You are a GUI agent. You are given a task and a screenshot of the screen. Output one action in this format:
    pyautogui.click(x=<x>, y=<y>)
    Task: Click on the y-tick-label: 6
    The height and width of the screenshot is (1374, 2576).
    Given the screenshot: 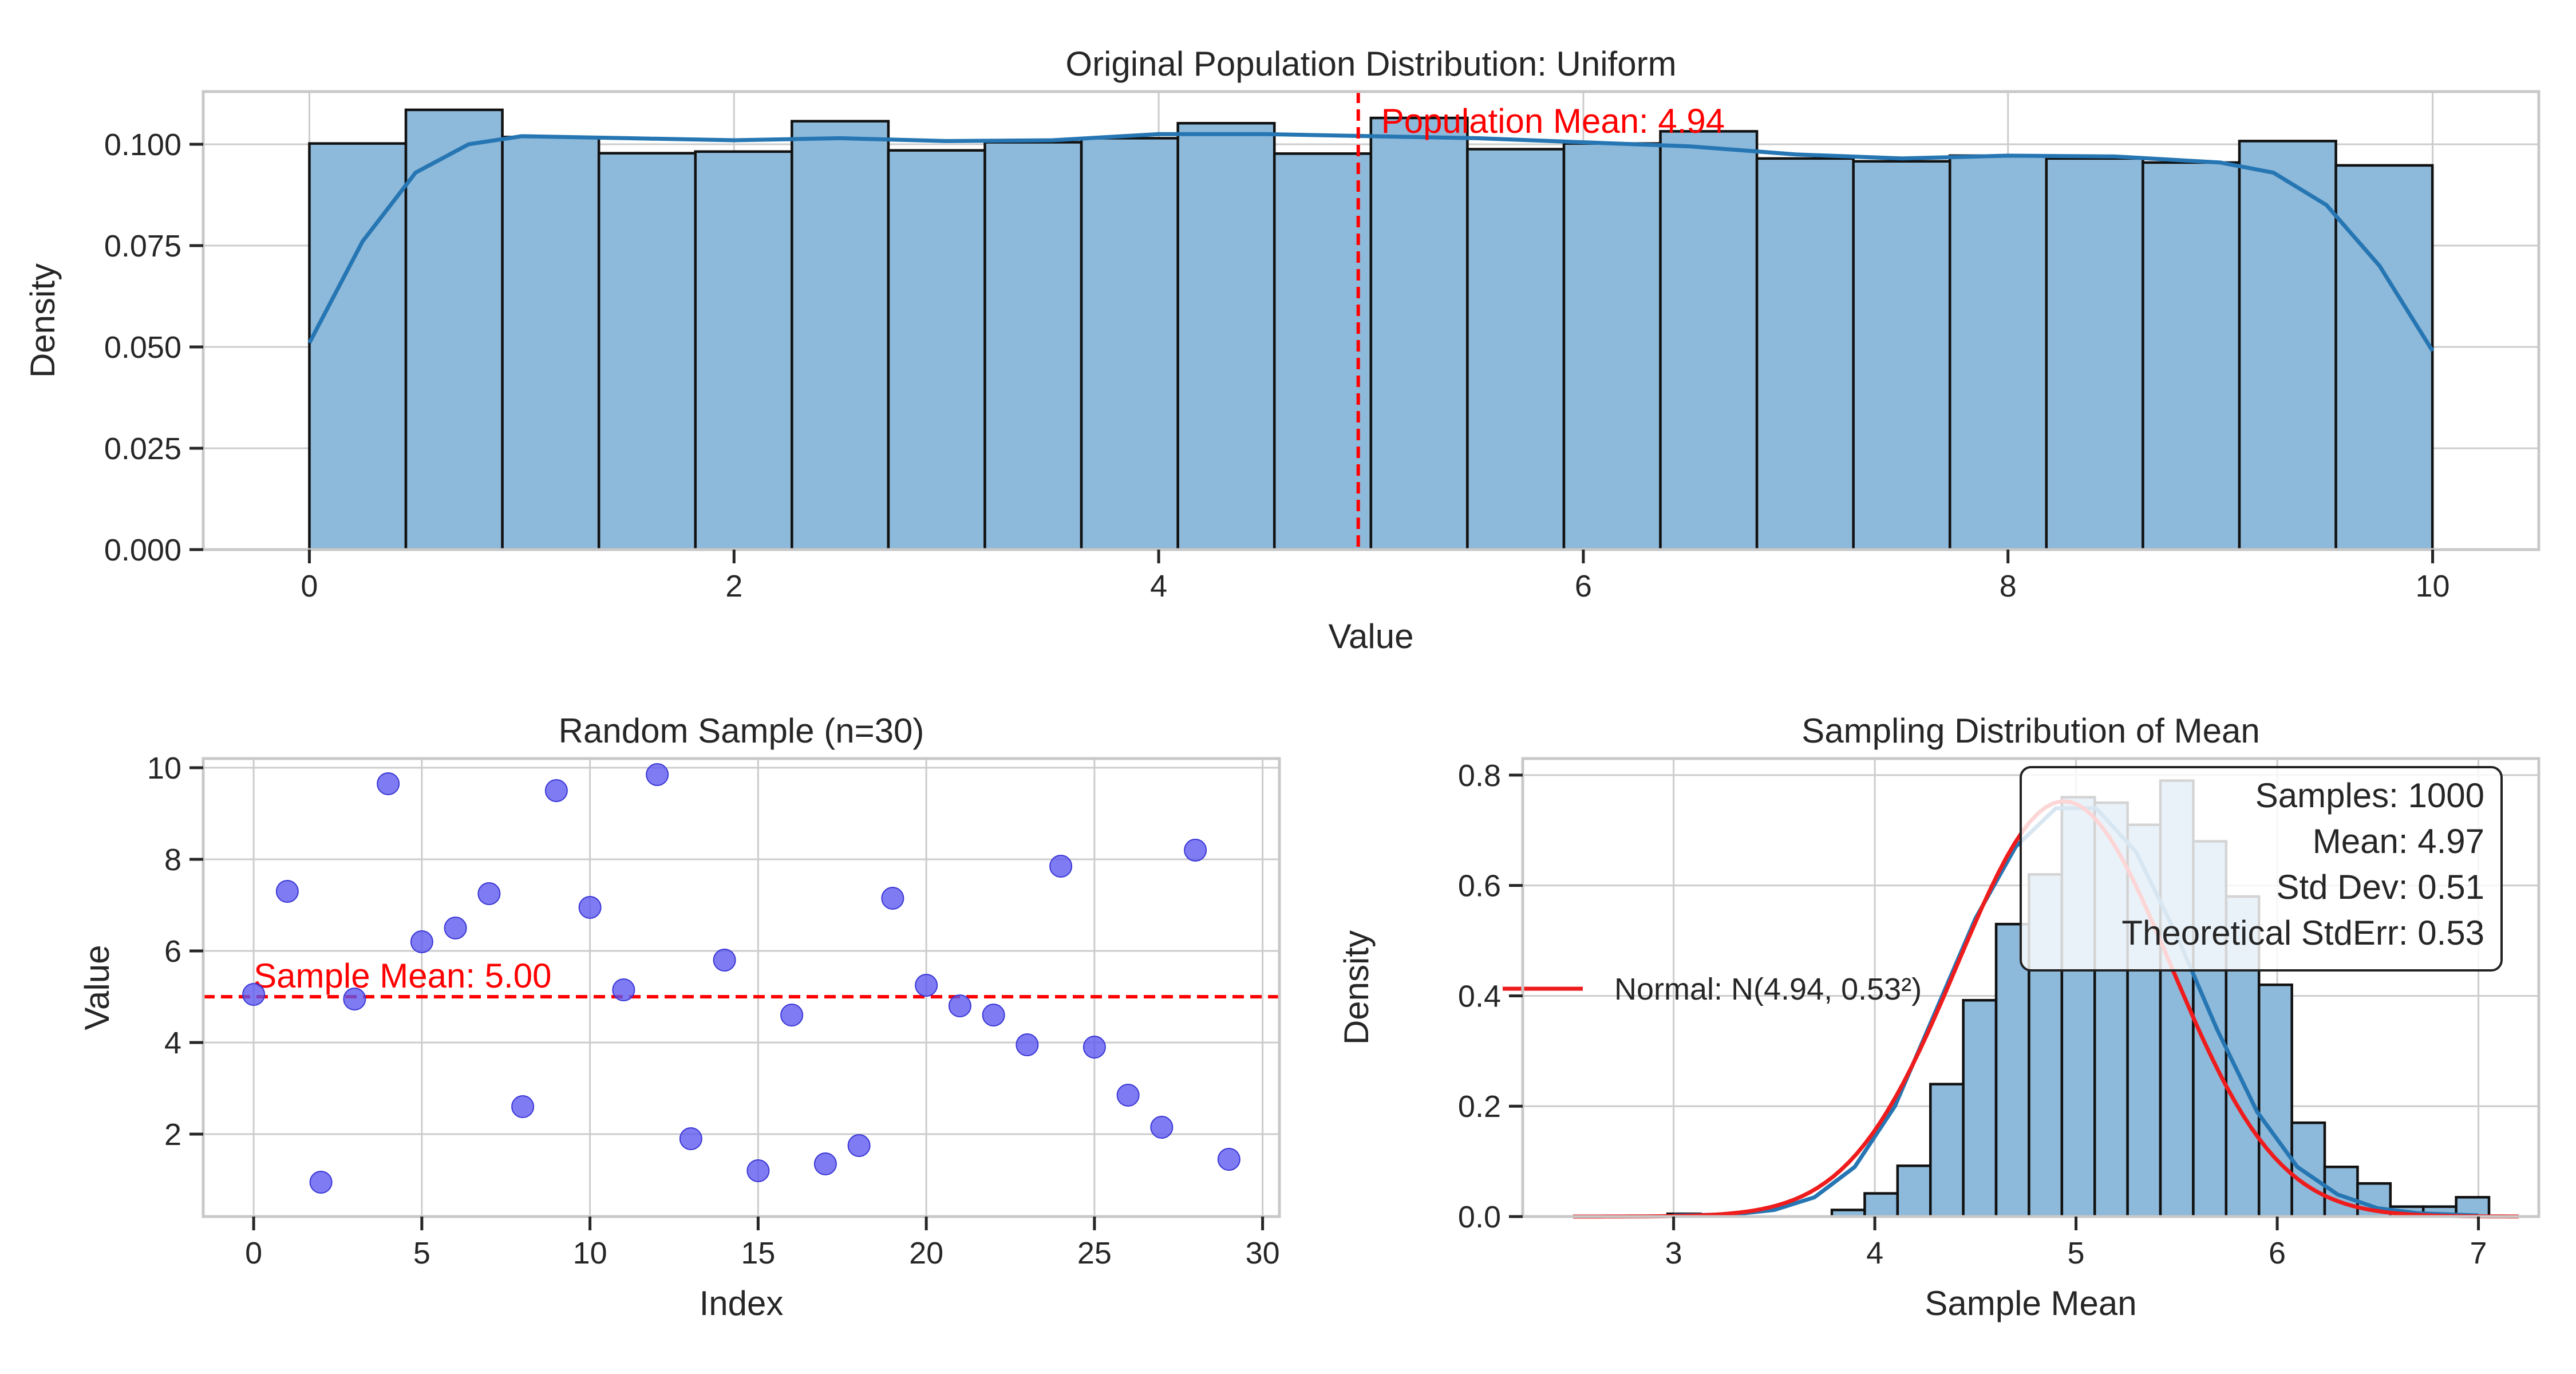 What is the action you would take?
    pyautogui.click(x=172, y=951)
    